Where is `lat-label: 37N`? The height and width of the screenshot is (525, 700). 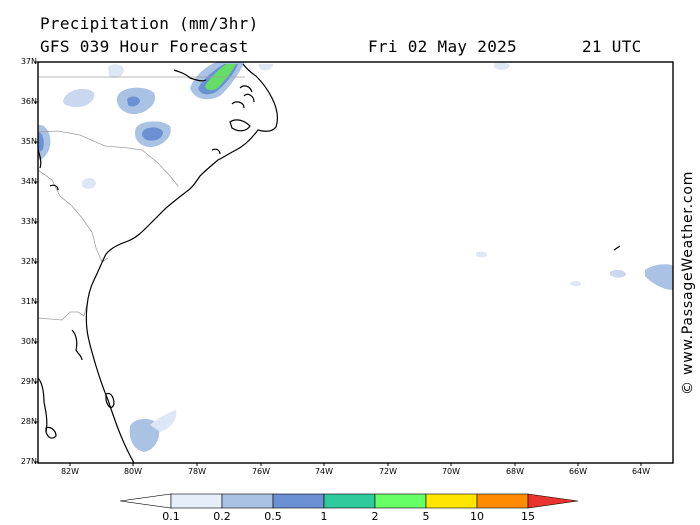 lat-label: 37N is located at coordinates (28, 61).